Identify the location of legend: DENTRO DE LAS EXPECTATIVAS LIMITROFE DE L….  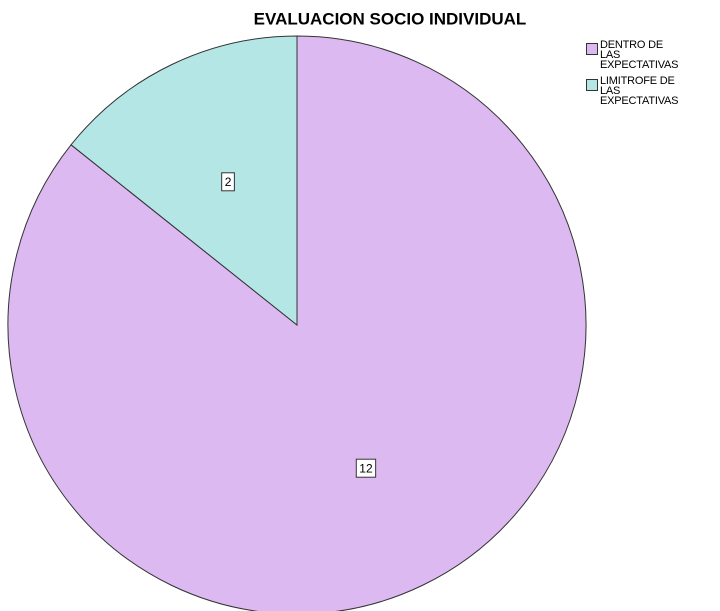
(653, 76).